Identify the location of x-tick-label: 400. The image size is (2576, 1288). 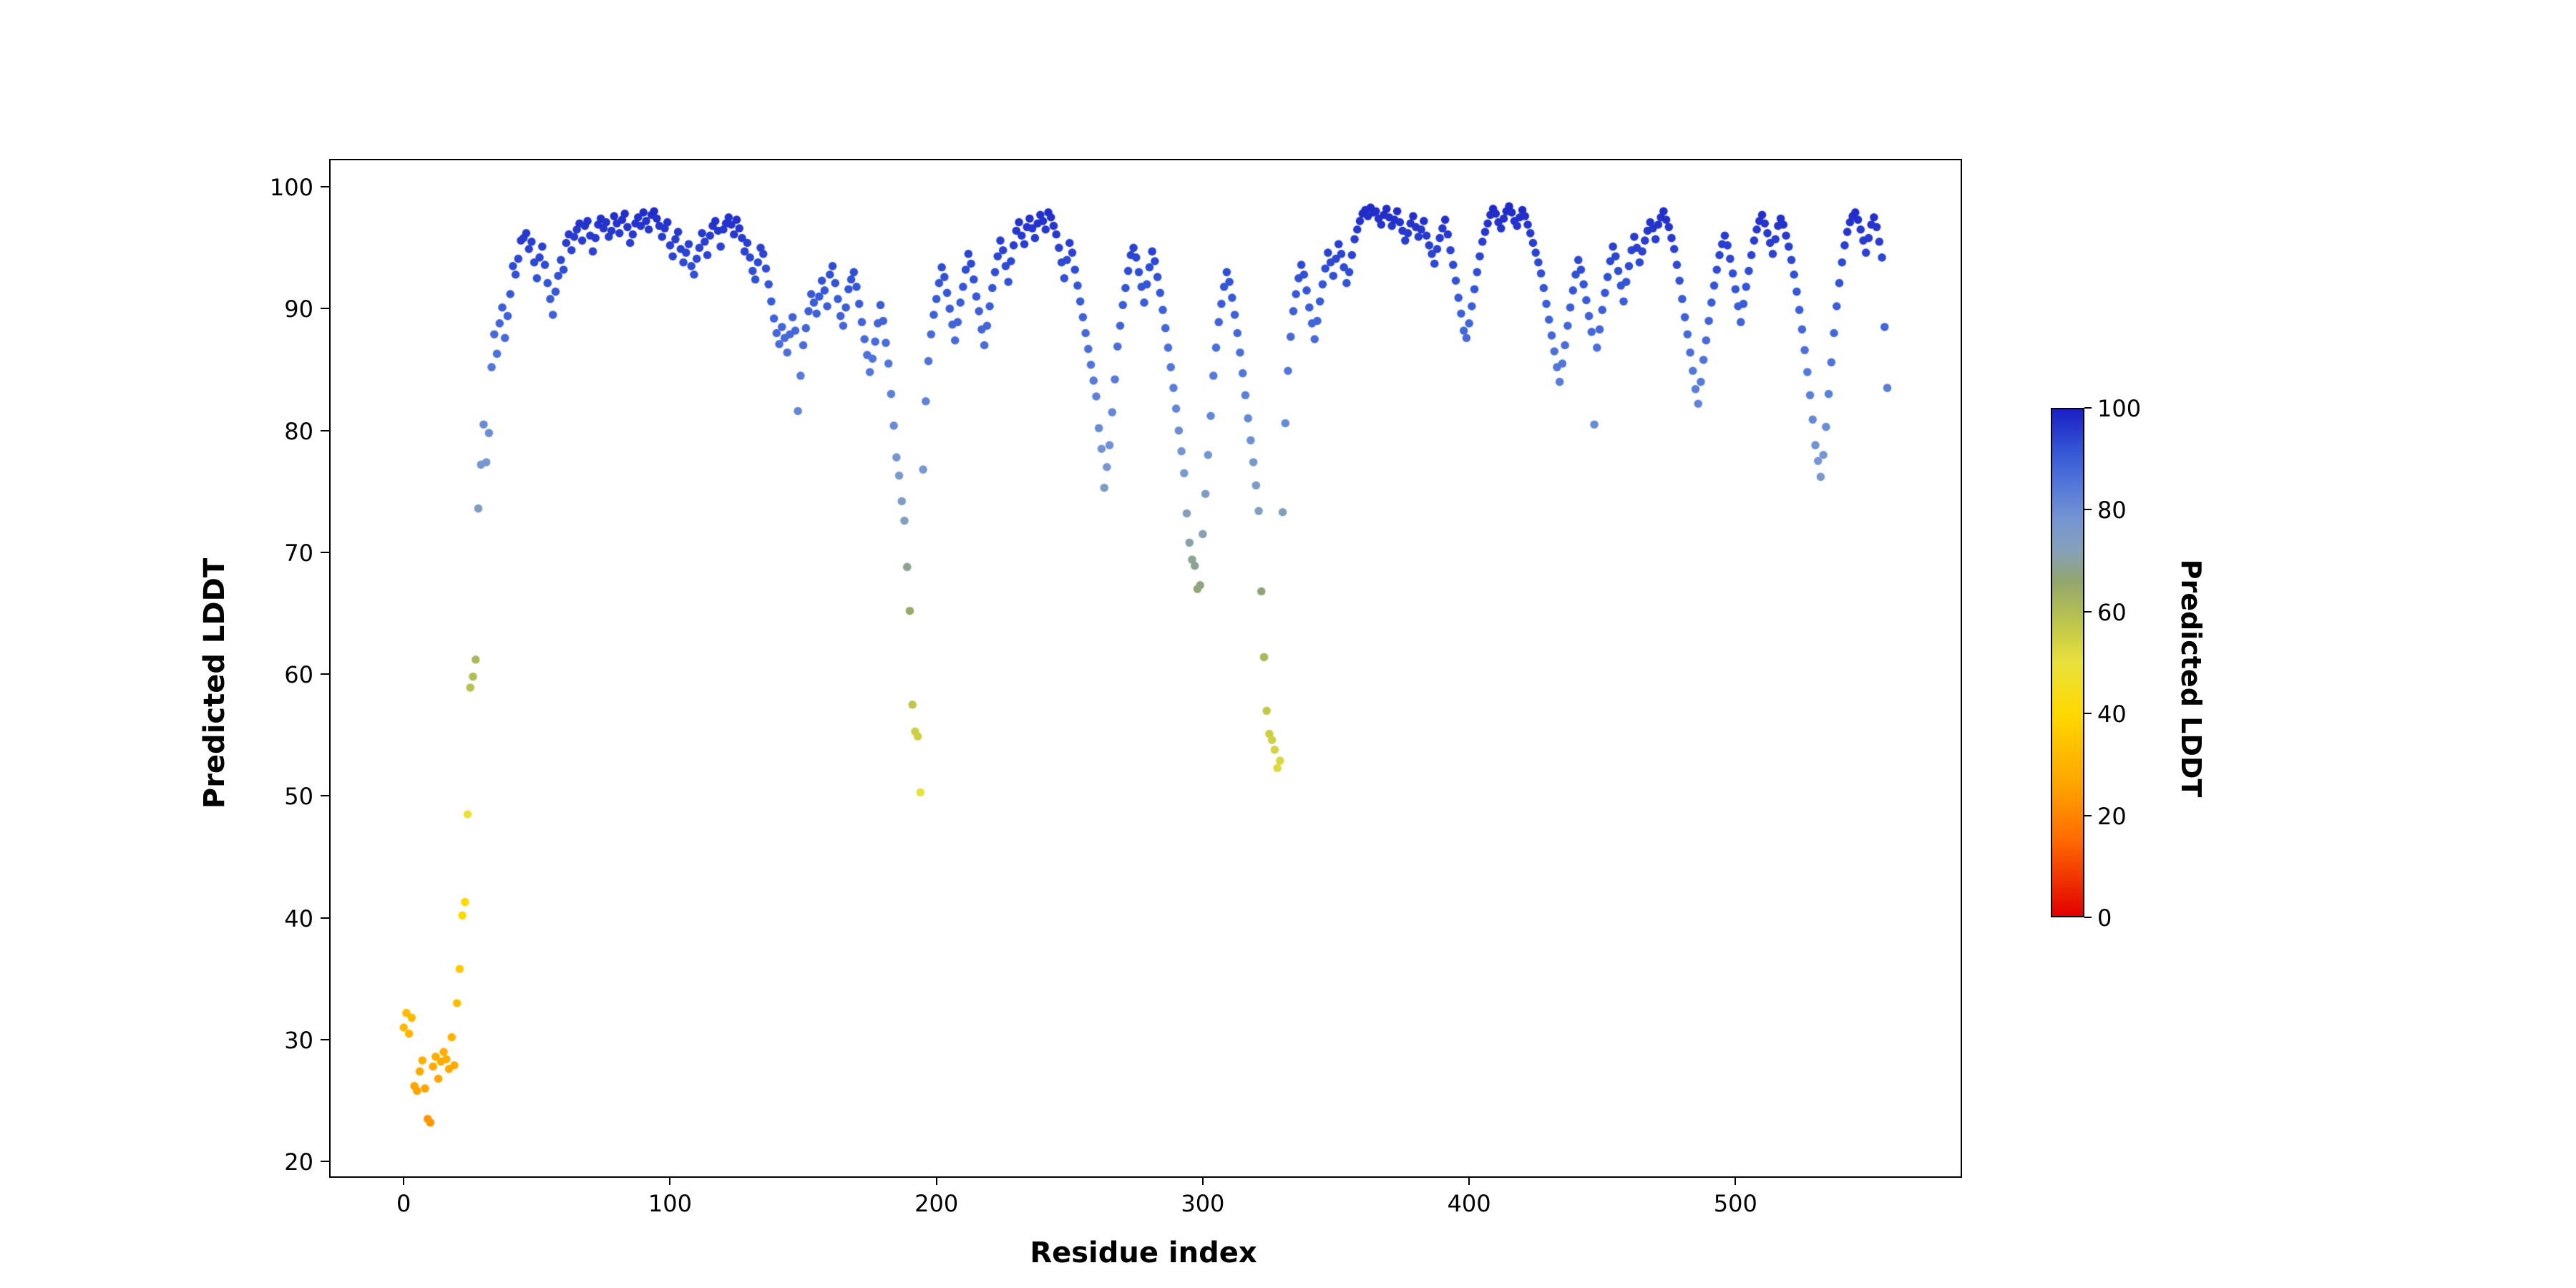
(1469, 1203).